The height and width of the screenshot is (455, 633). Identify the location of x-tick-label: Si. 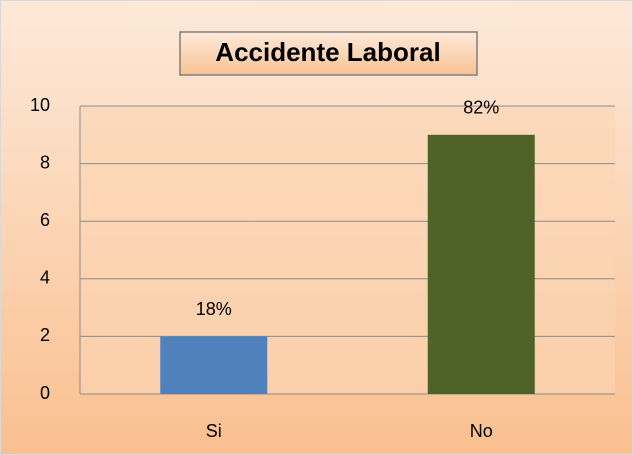
(214, 431).